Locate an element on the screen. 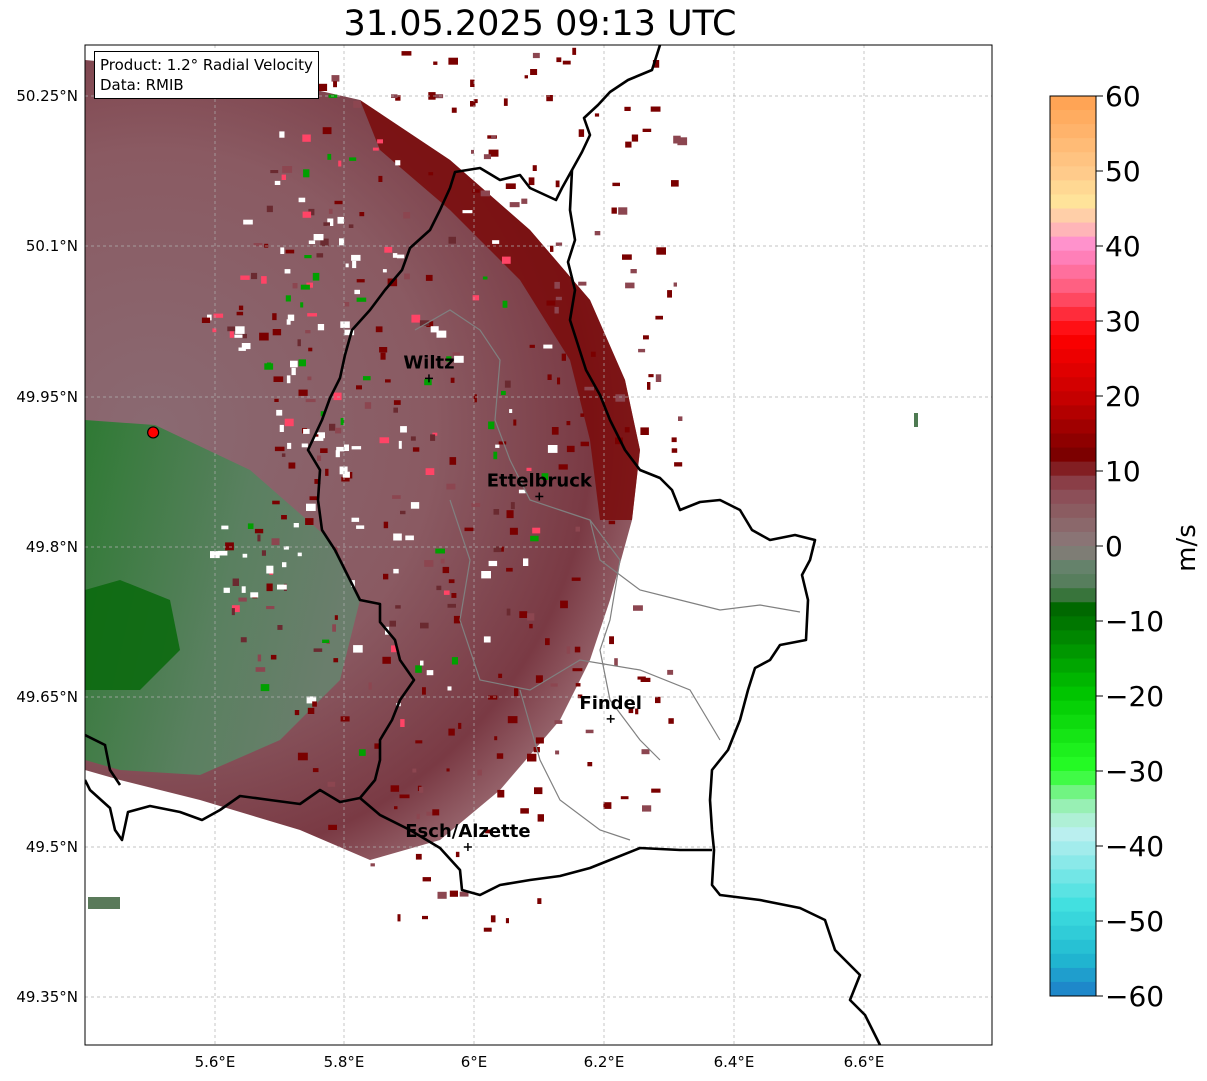  velocity-outbound-arc is located at coordinates (500, 310).